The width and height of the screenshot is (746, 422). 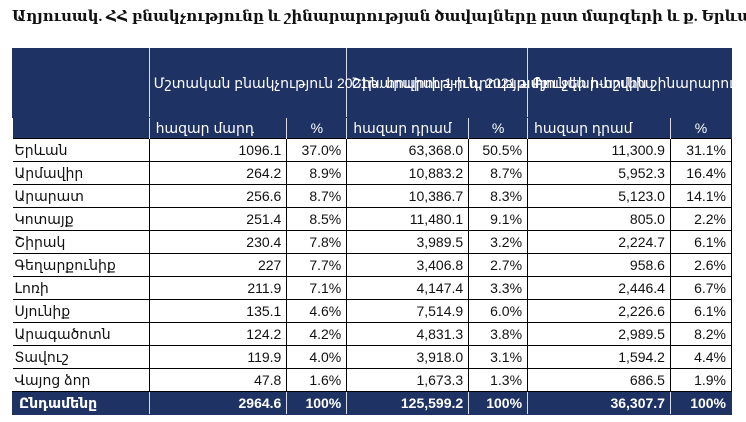 What do you see at coordinates (218, 334) in the screenshot?
I see `population-value: 124.2` at bounding box center [218, 334].